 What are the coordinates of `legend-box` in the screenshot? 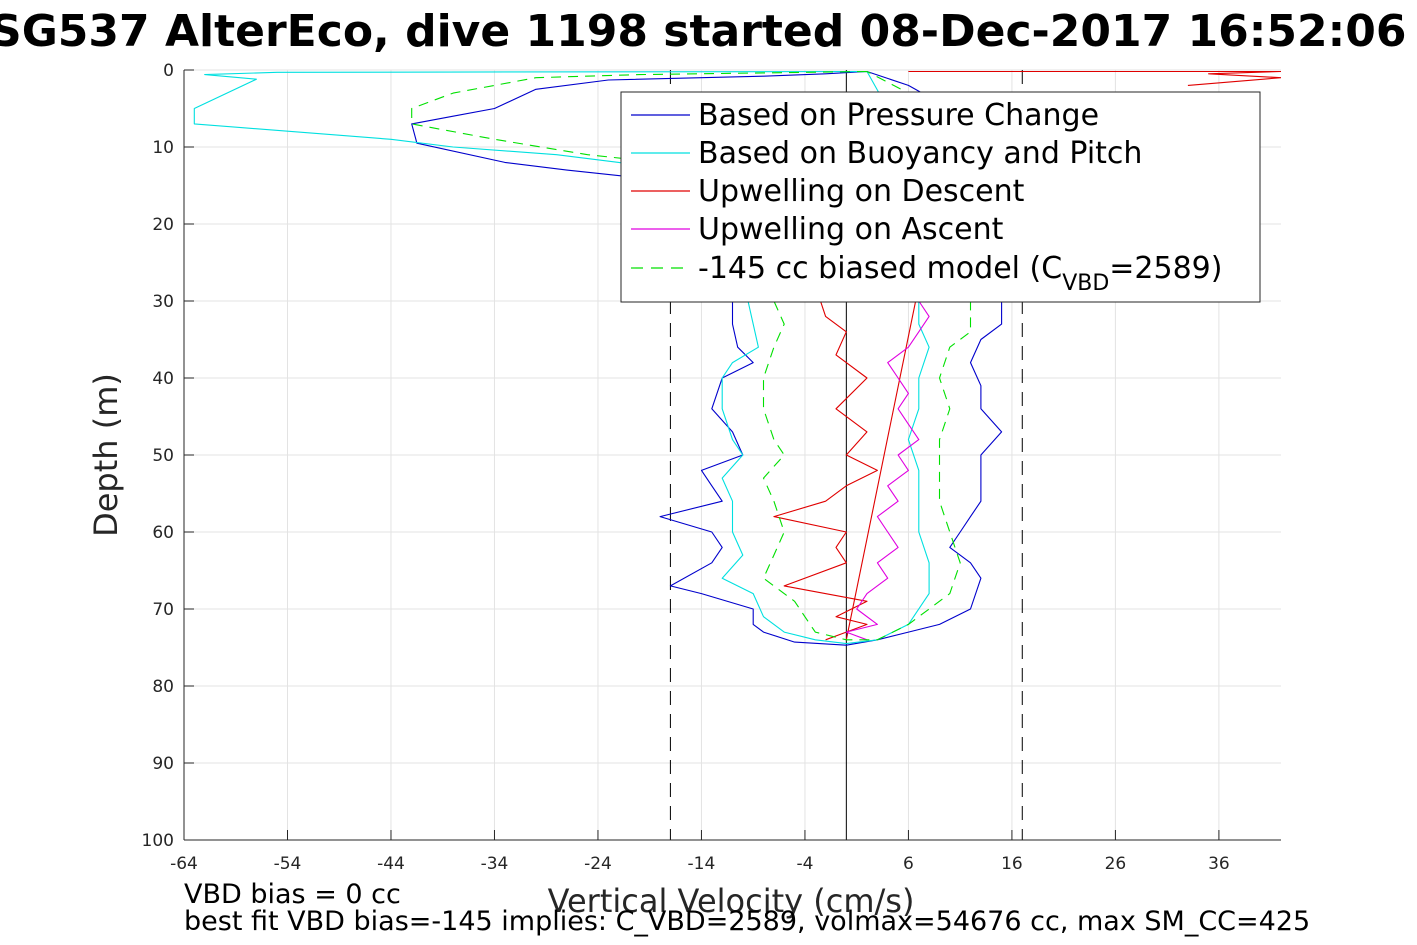 It's located at (940, 197).